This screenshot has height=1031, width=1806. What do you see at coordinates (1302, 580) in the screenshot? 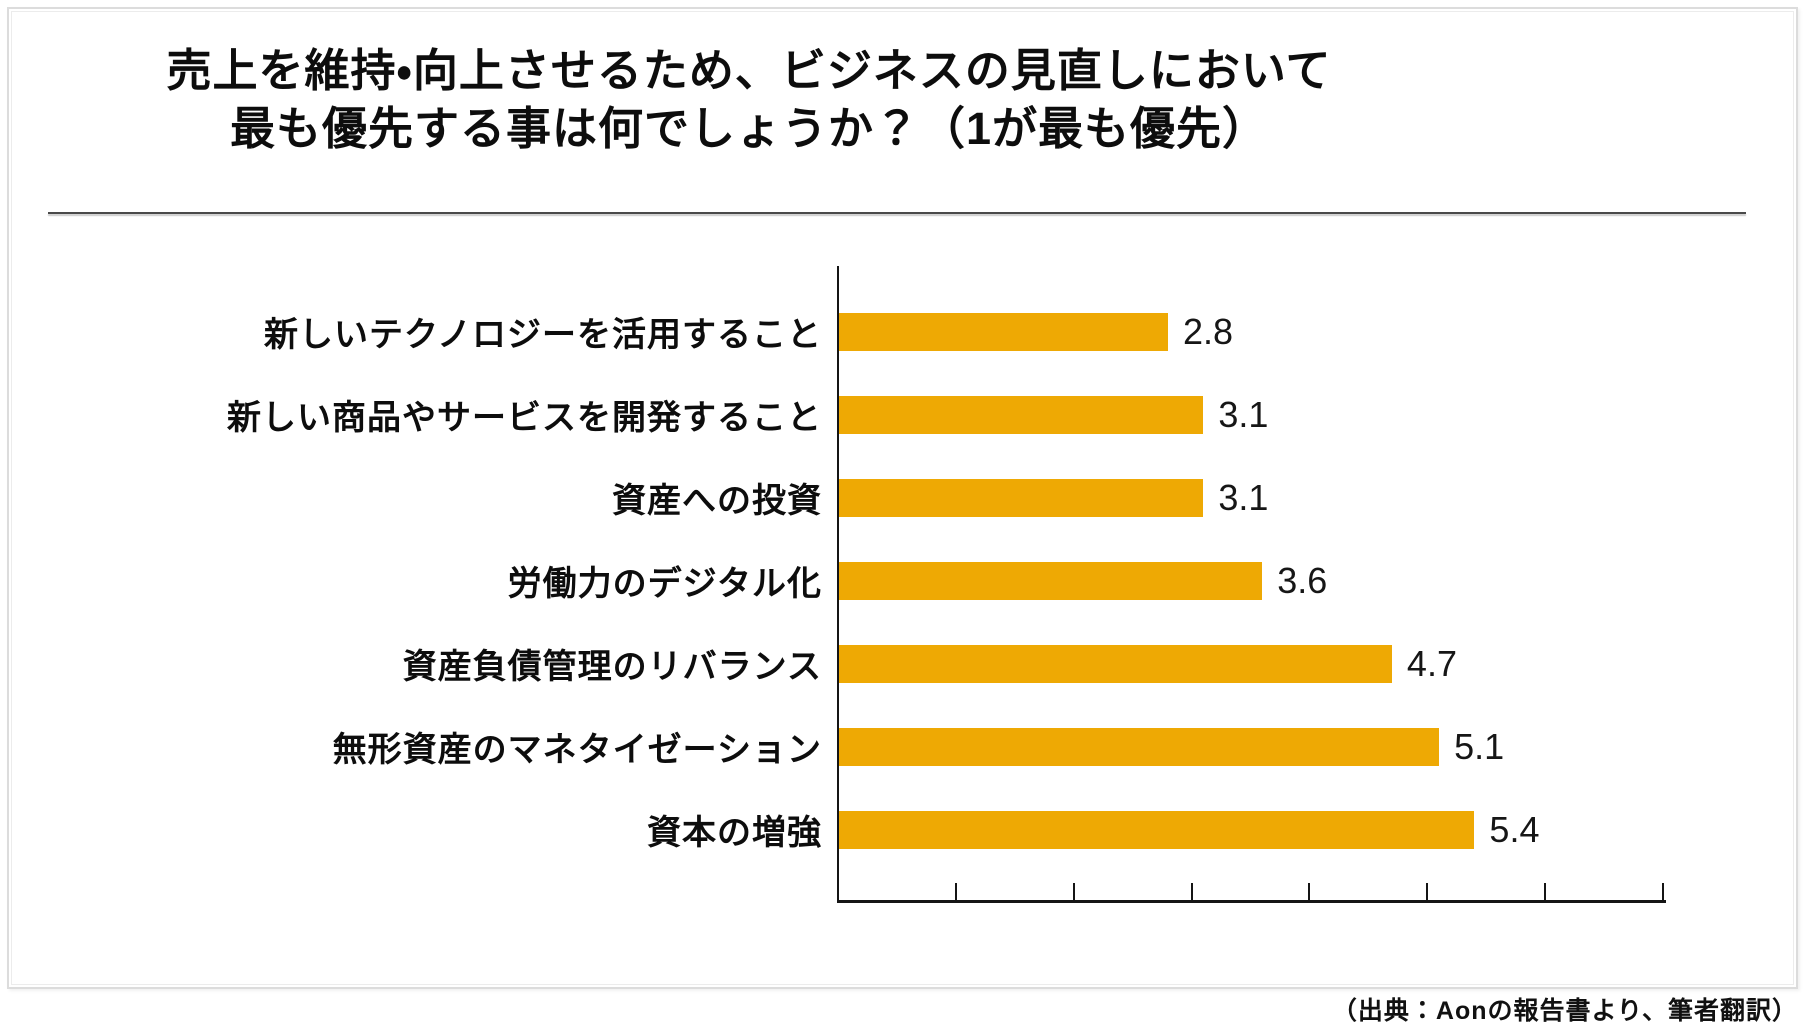
I see `value-label: 3.6` at bounding box center [1302, 580].